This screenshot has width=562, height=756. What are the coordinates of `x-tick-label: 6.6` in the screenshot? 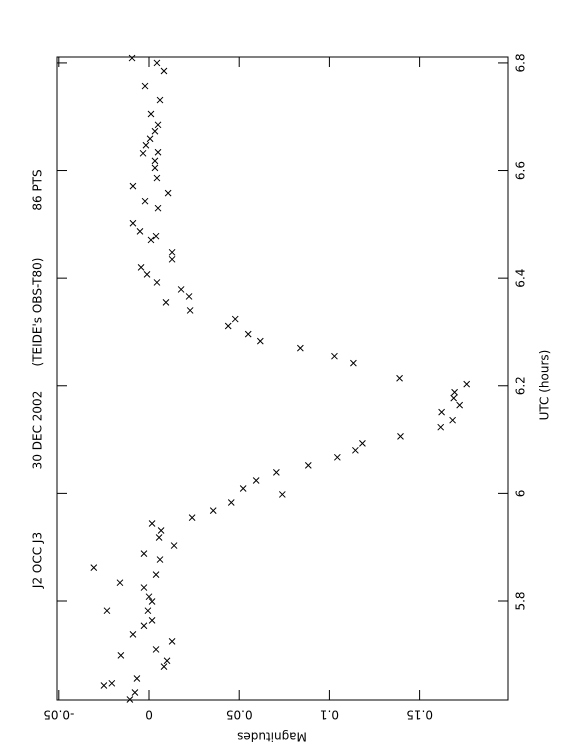 It's located at (521, 170).